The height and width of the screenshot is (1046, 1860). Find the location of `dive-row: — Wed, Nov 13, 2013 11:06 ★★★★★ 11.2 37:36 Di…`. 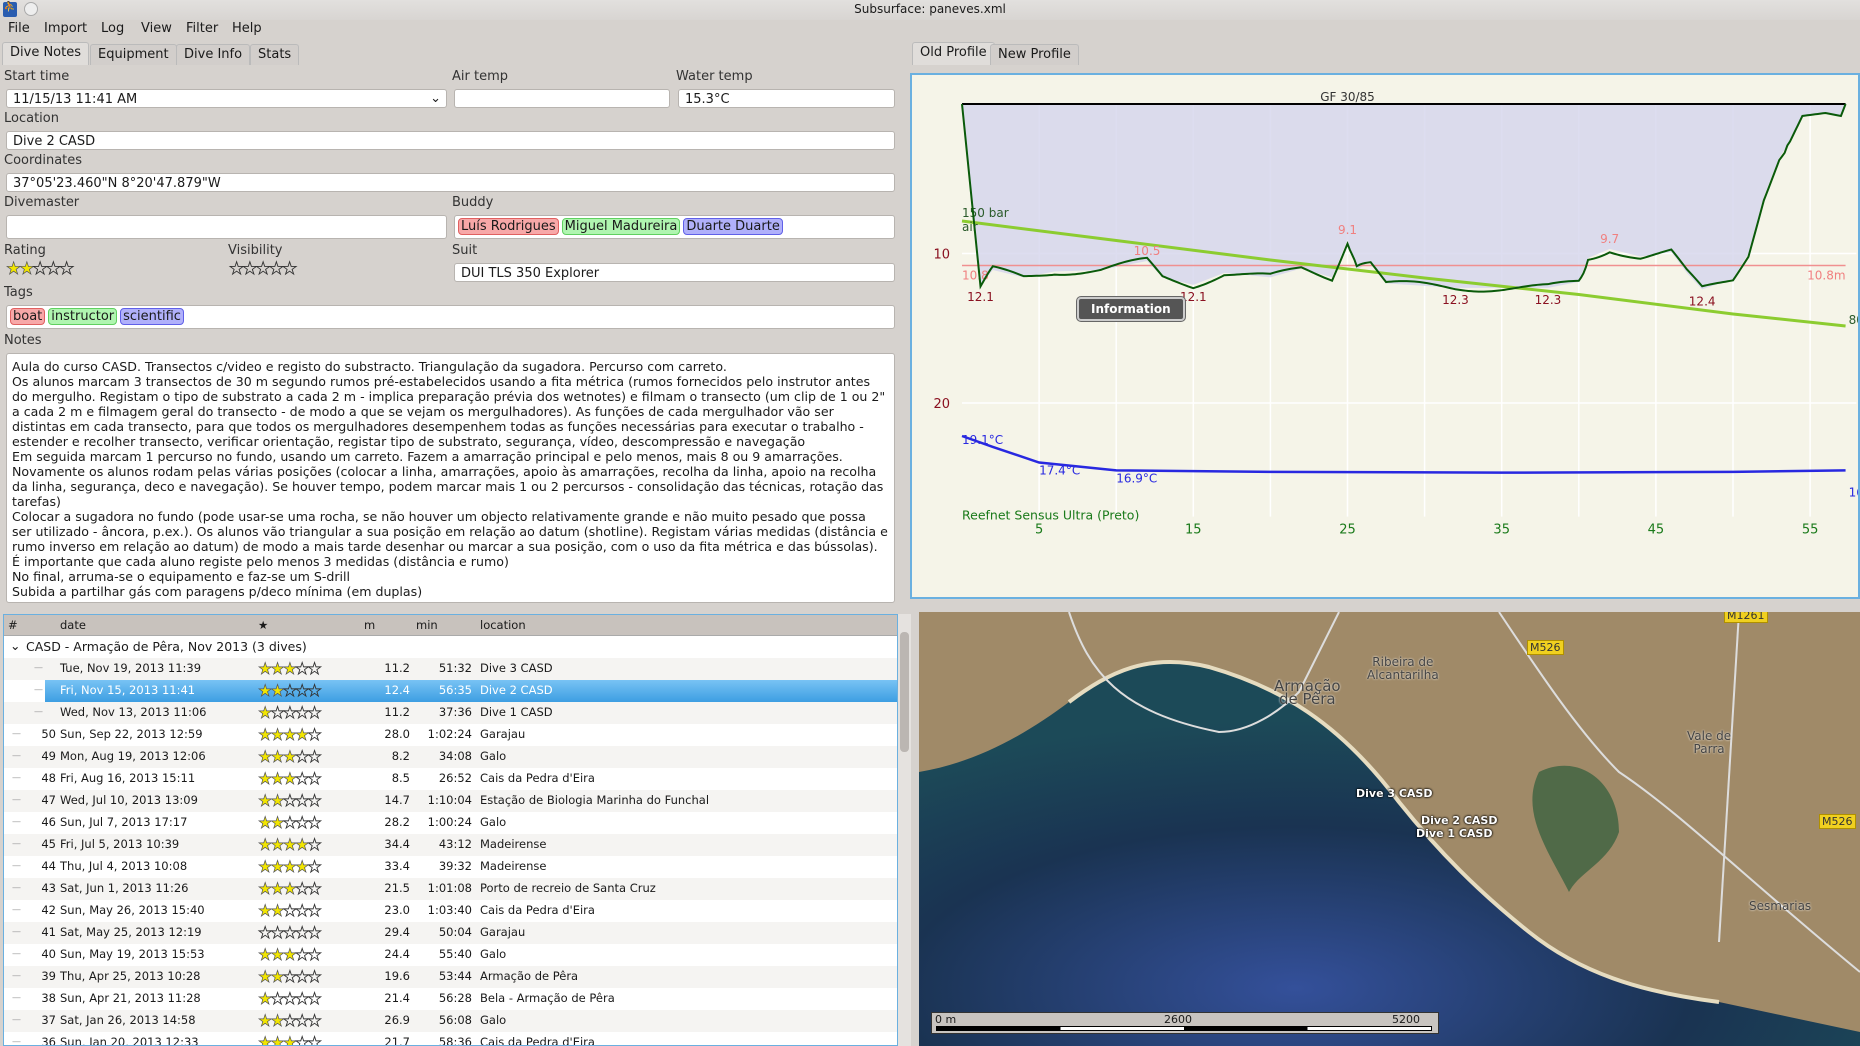

dive-row: — Wed, Nov 13, 2013 11:06 ★★★★★ 11.2 37:36 Di… is located at coordinates (450, 713).